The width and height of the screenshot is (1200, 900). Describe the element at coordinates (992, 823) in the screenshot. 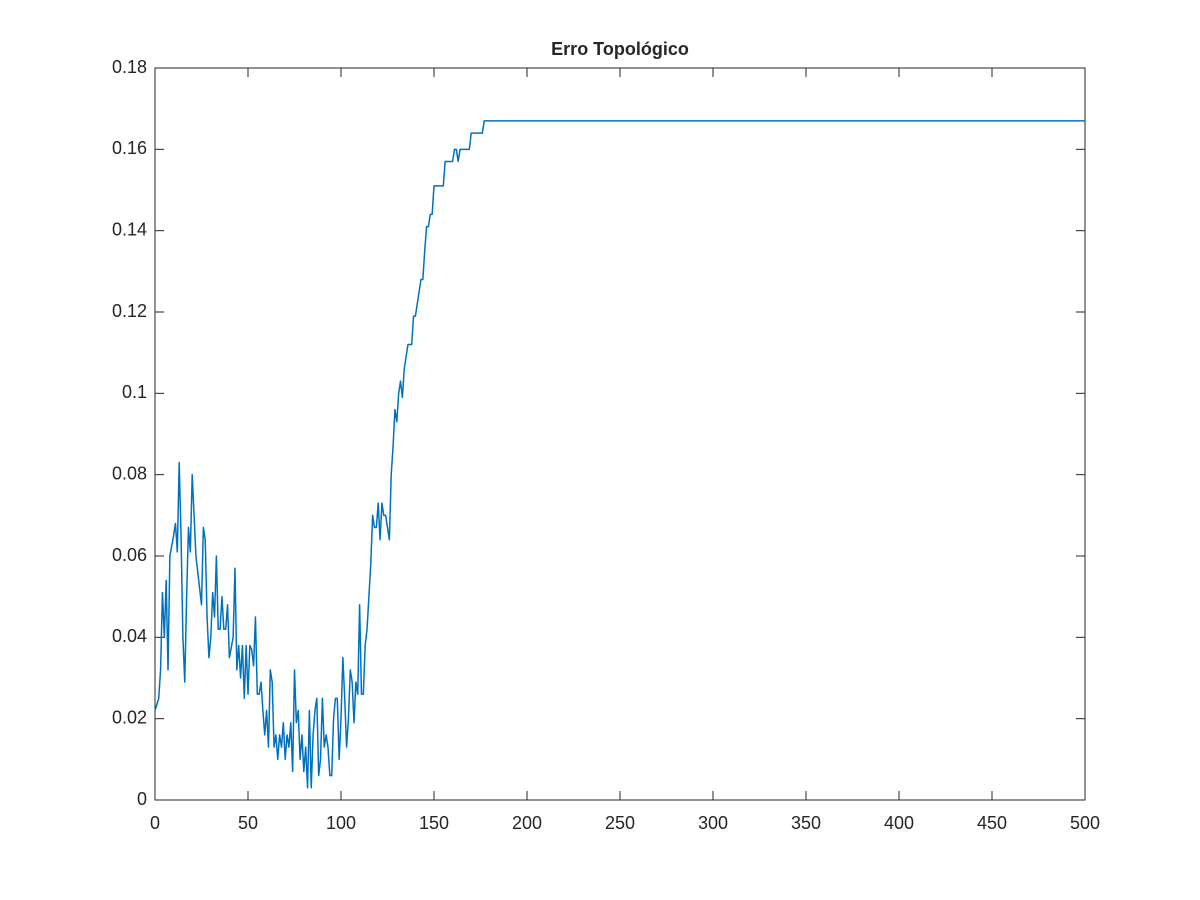

I see `x-tick-label: 450` at that location.